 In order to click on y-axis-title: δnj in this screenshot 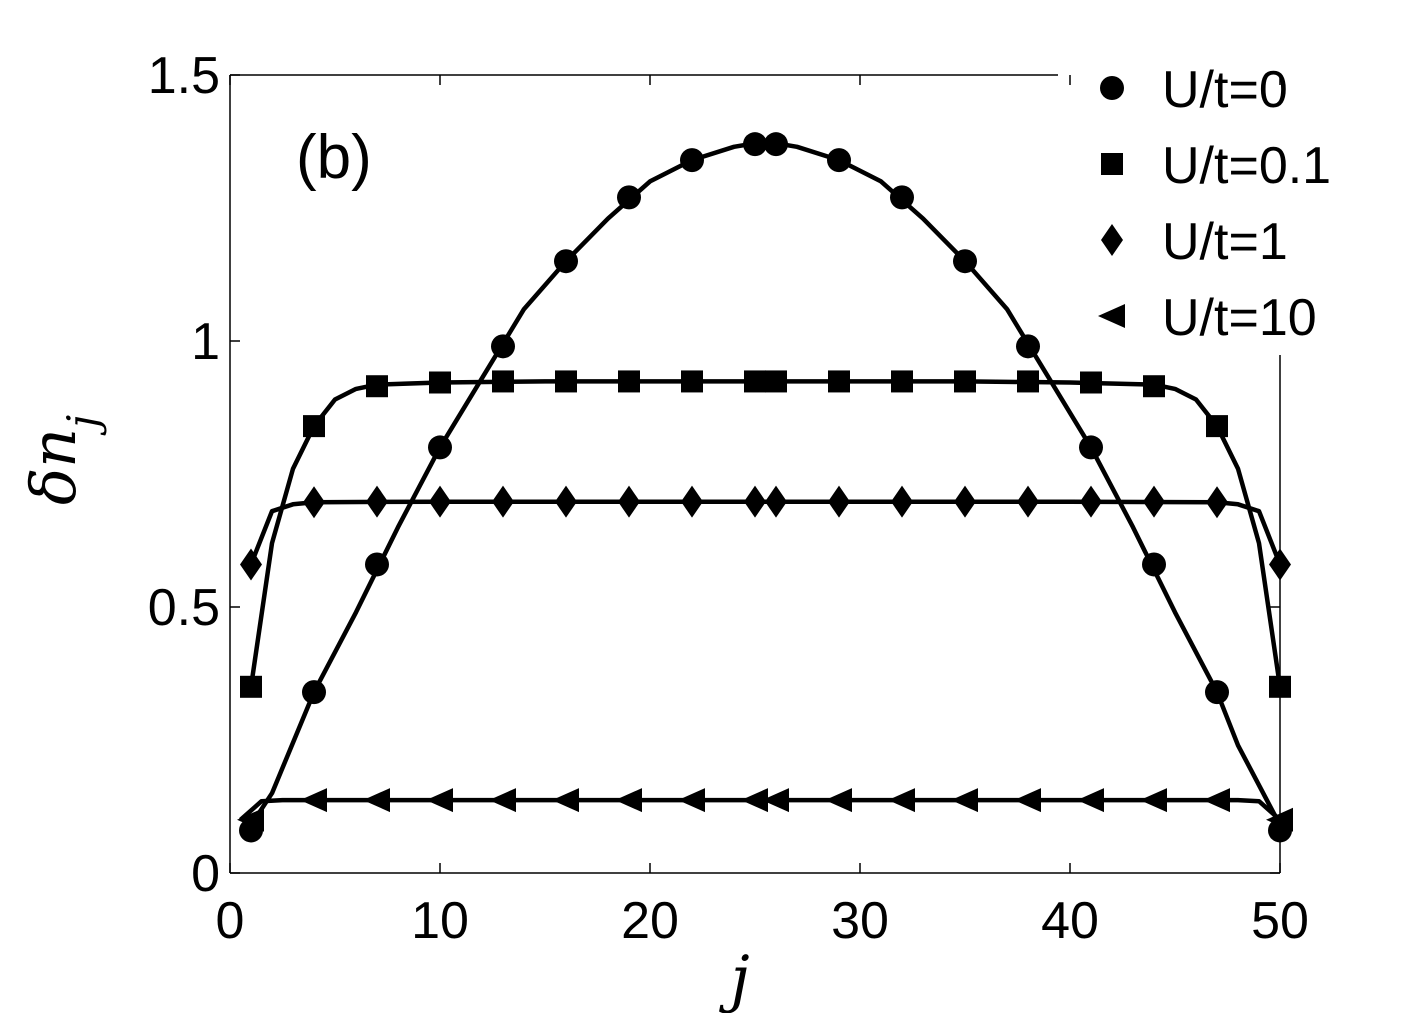, I will do `click(62, 460)`.